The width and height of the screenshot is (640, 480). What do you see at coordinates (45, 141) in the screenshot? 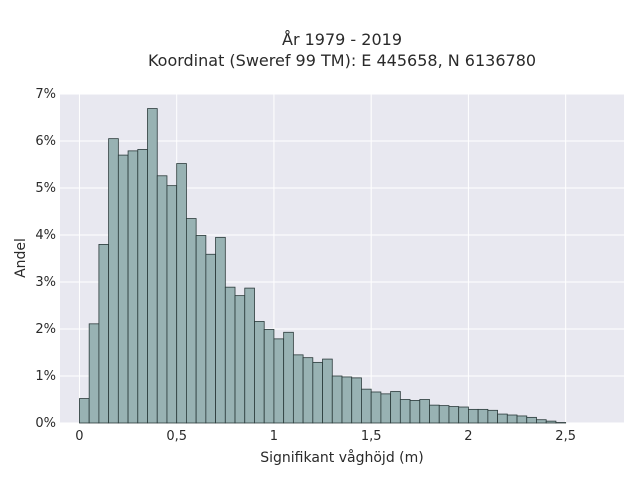
I see `y-tick-label: 6%` at bounding box center [45, 141].